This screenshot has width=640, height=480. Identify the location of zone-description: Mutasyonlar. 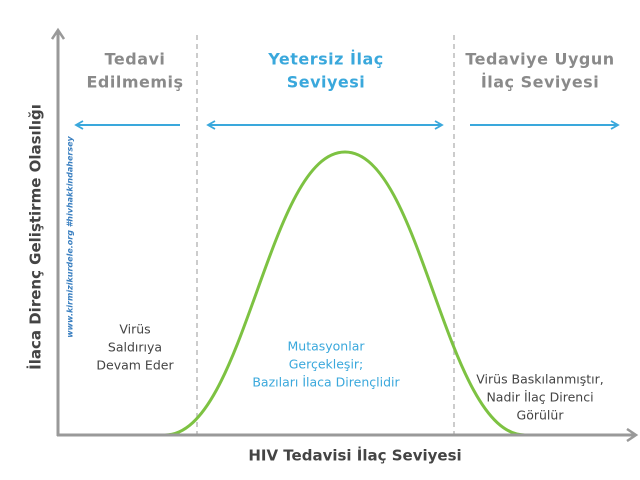
(326, 346).